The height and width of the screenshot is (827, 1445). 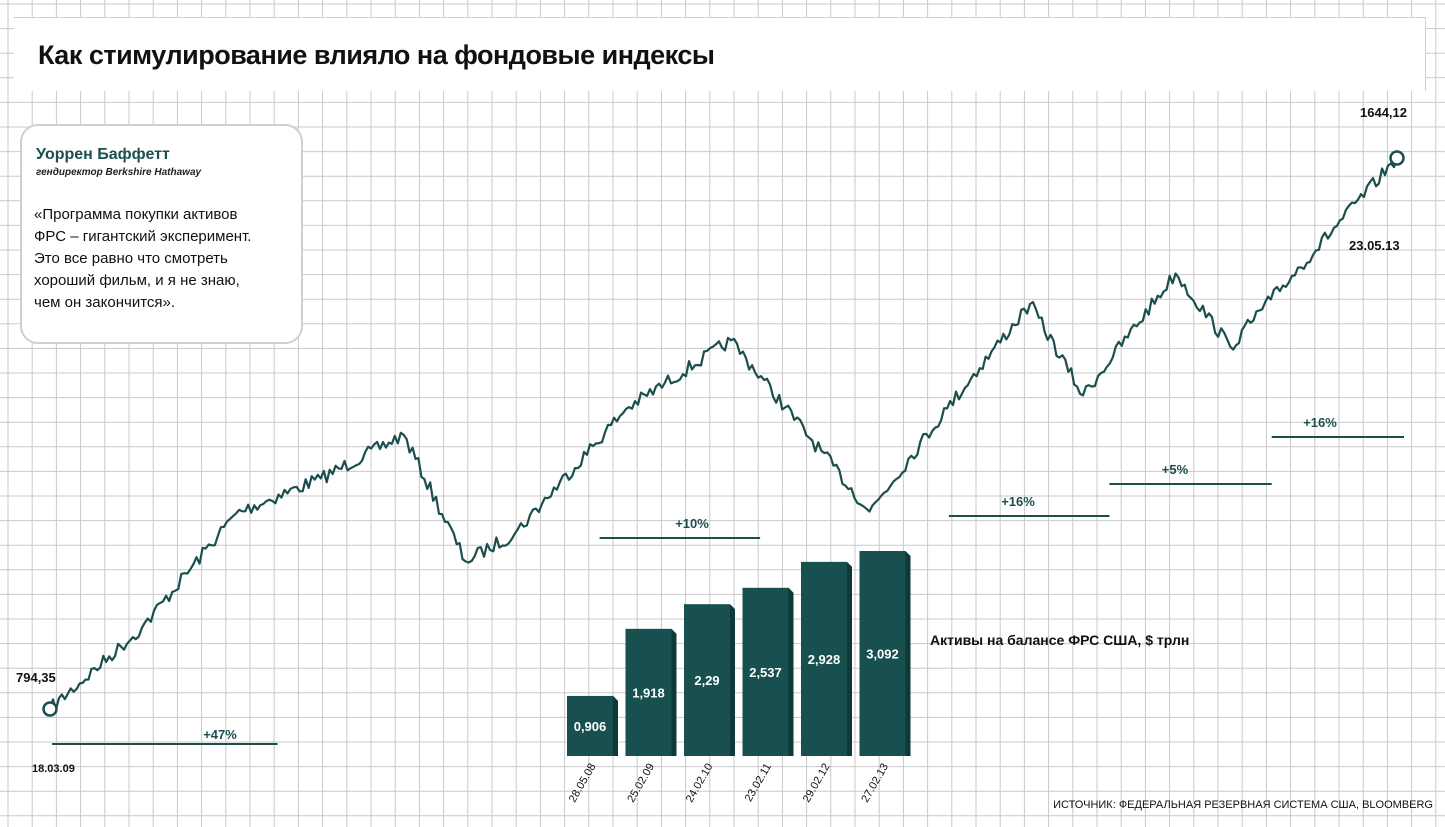 I want to click on bar-chart-title: Активы на балансе ФРС США, $ трлн, so click(x=1060, y=640).